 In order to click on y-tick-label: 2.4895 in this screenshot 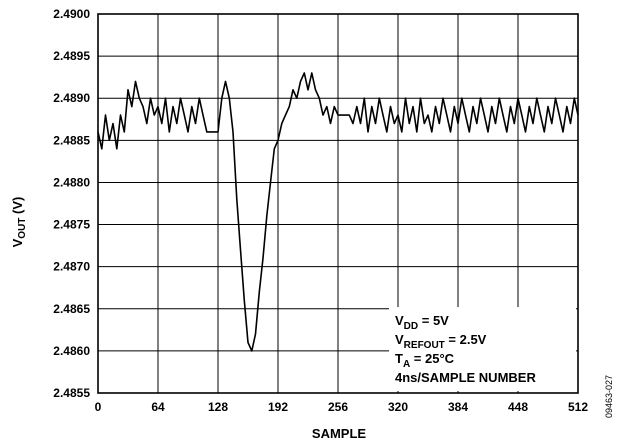, I will do `click(71, 56)`.